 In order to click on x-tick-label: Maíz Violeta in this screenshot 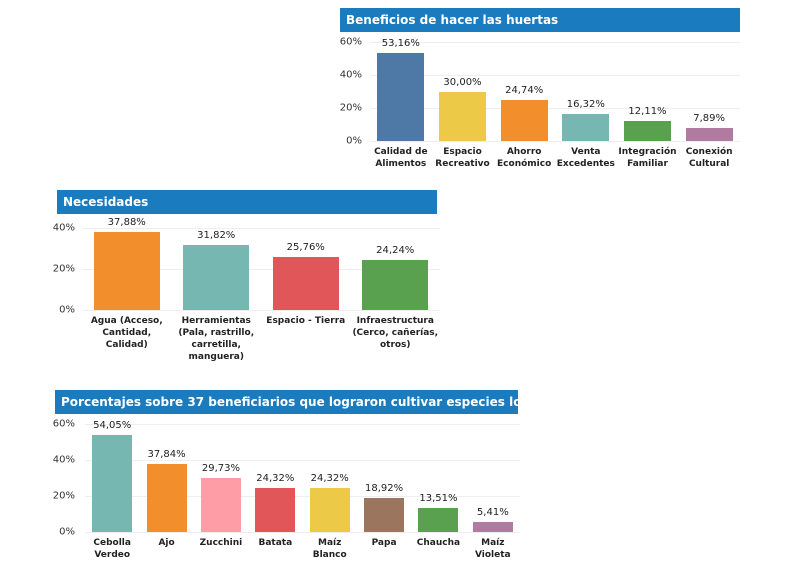, I will do `click(492, 549)`.